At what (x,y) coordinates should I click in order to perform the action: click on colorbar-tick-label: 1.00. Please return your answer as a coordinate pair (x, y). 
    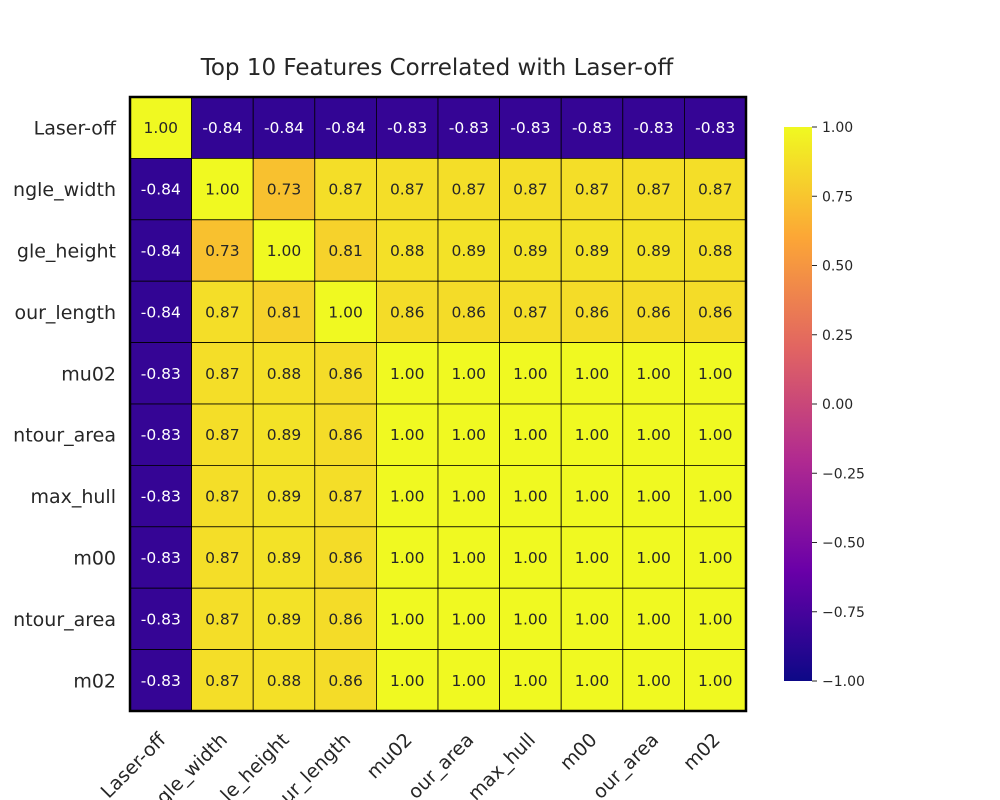
    Looking at the image, I should click on (837, 128).